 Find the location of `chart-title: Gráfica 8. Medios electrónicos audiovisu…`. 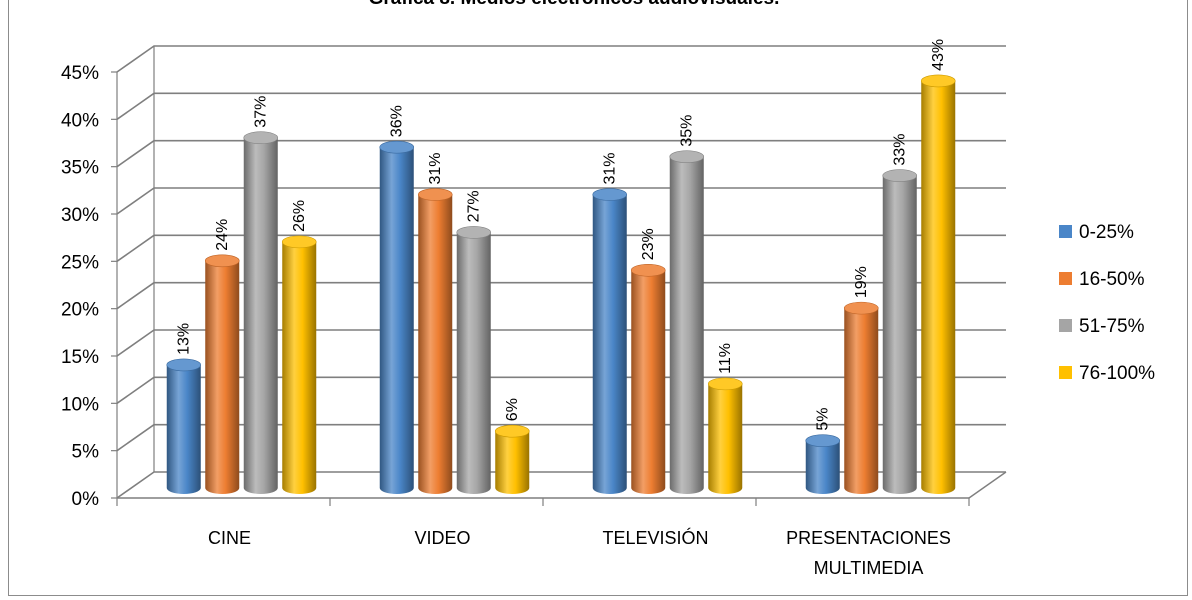

chart-title: Gráfica 8. Medios electrónicos audiovisu… is located at coordinates (574, 5).